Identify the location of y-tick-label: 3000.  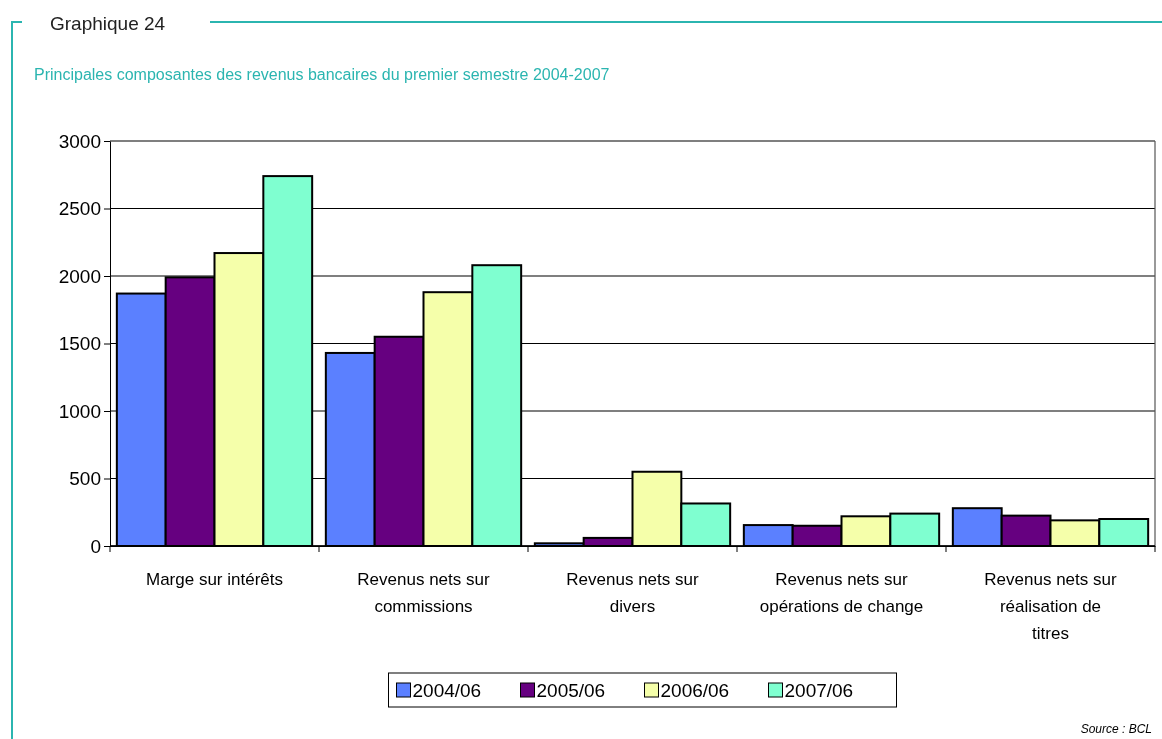
(79, 141).